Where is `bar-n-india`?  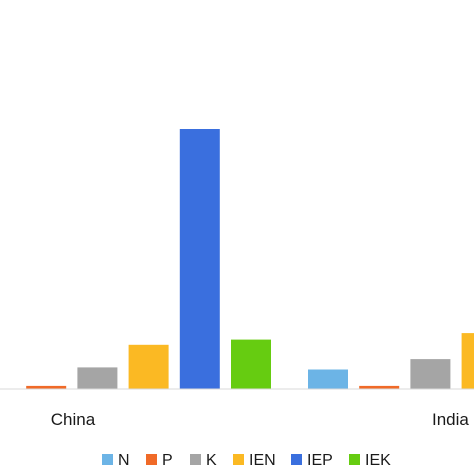 bar-n-india is located at coordinates (328, 379).